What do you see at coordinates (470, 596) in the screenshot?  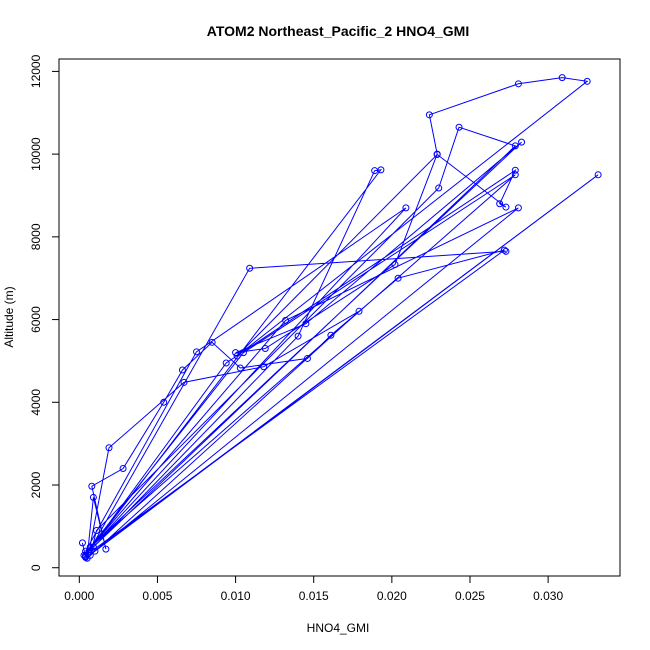 I see `x-tick-label: 0.025` at bounding box center [470, 596].